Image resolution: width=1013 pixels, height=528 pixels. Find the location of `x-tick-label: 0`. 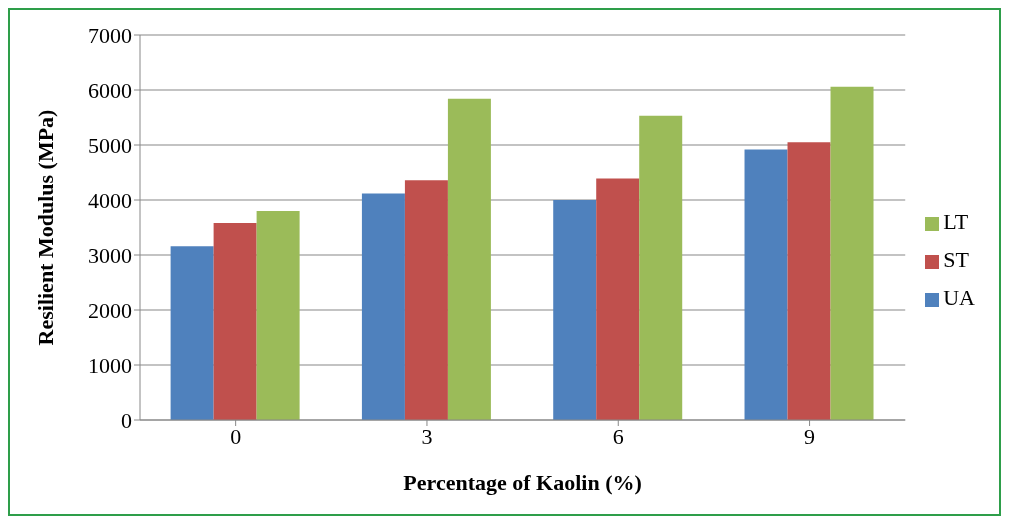

x-tick-label: 0 is located at coordinates (236, 436).